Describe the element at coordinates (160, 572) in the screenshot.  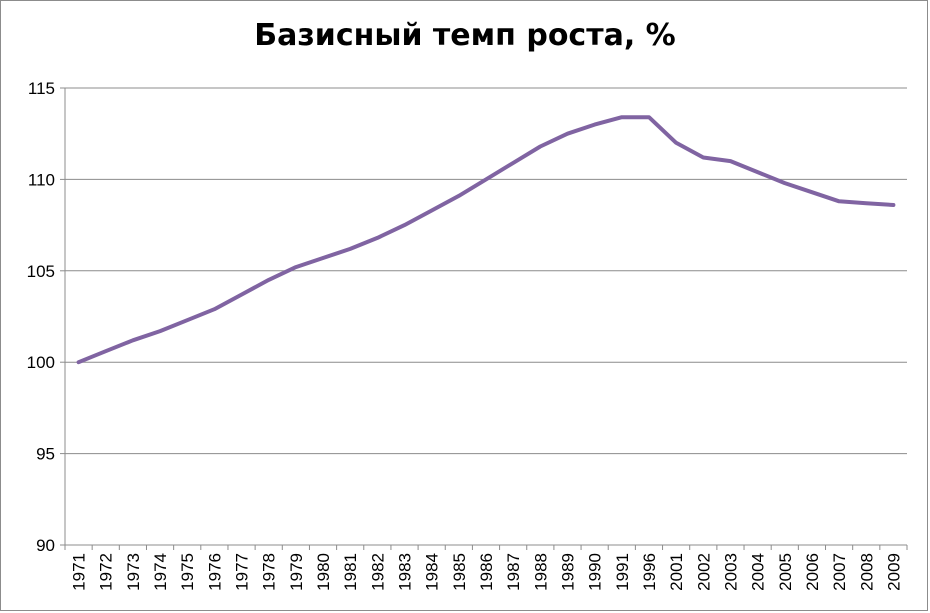
I see `x-tick-label: 1974` at that location.